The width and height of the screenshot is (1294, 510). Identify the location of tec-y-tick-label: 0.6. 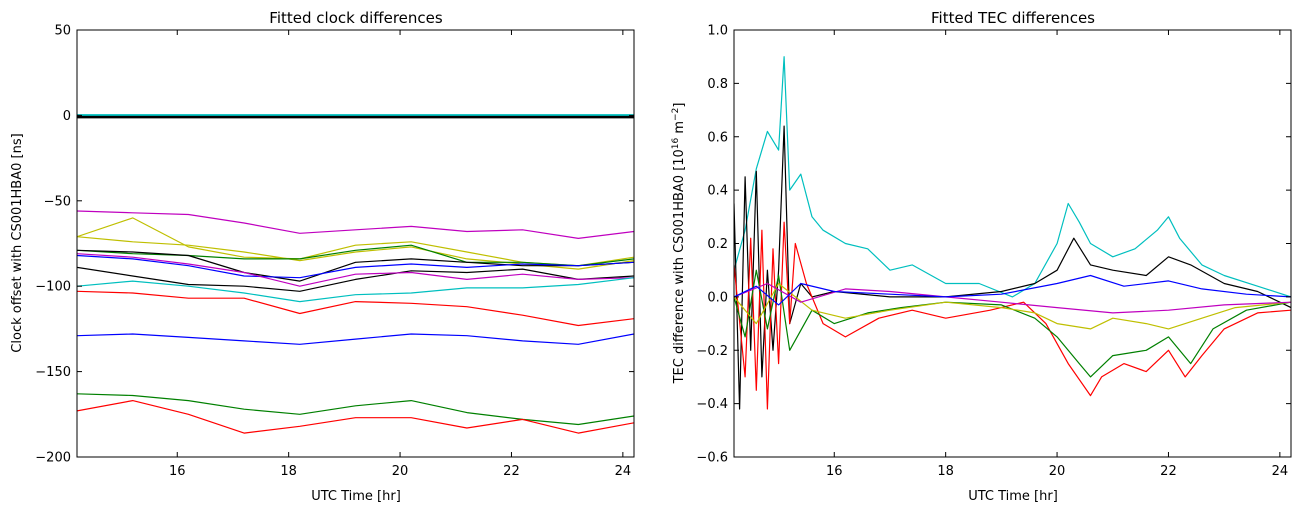
(717, 137).